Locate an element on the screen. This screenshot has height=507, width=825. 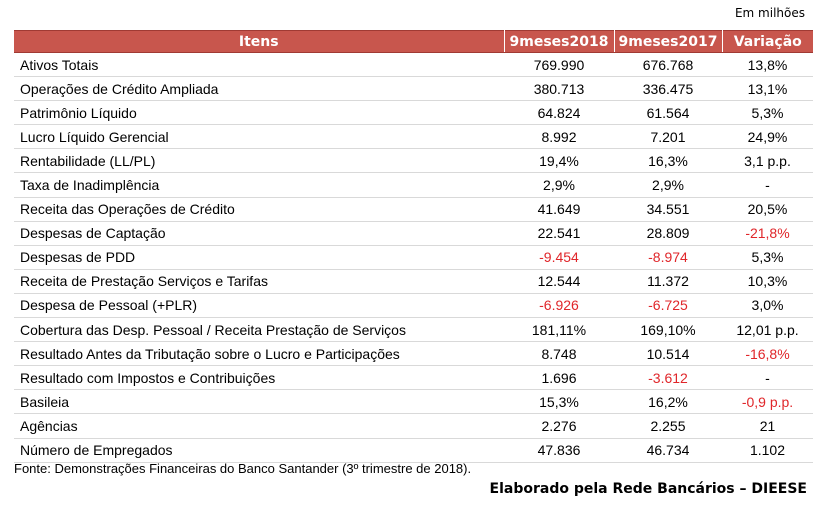
table-row: Lucro Líquido Gerencial 8.992 7.201 24,9% is located at coordinates (413, 137).